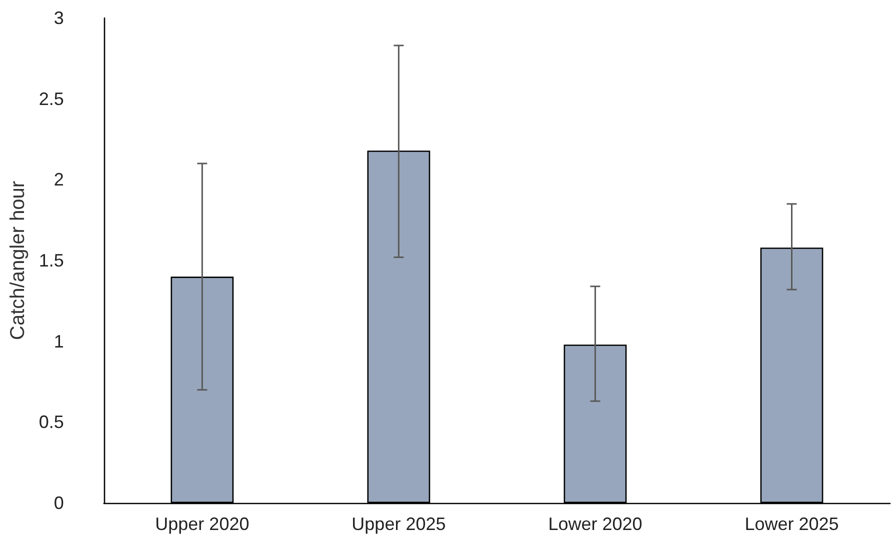 This screenshot has width=894, height=546. What do you see at coordinates (51, 260) in the screenshot?
I see `y-tick-label: 1.5` at bounding box center [51, 260].